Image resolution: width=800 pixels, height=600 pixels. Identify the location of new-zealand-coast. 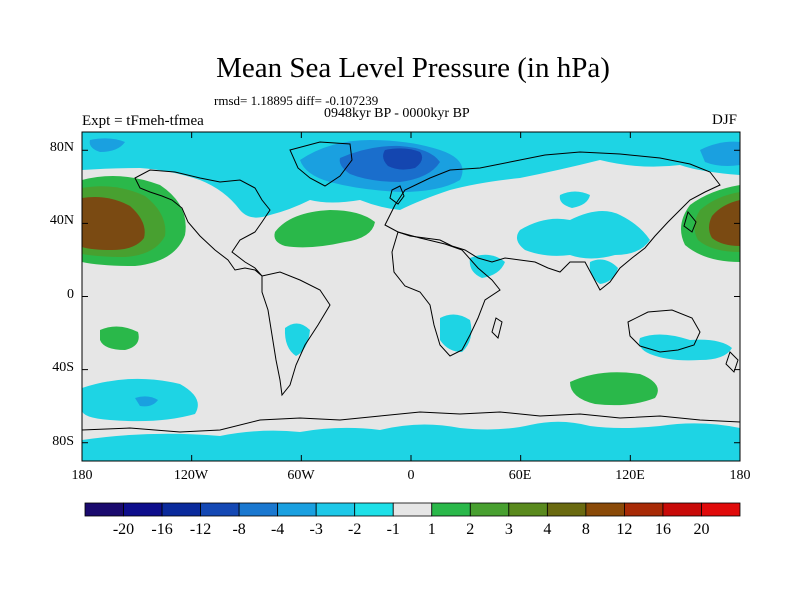
(732, 362).